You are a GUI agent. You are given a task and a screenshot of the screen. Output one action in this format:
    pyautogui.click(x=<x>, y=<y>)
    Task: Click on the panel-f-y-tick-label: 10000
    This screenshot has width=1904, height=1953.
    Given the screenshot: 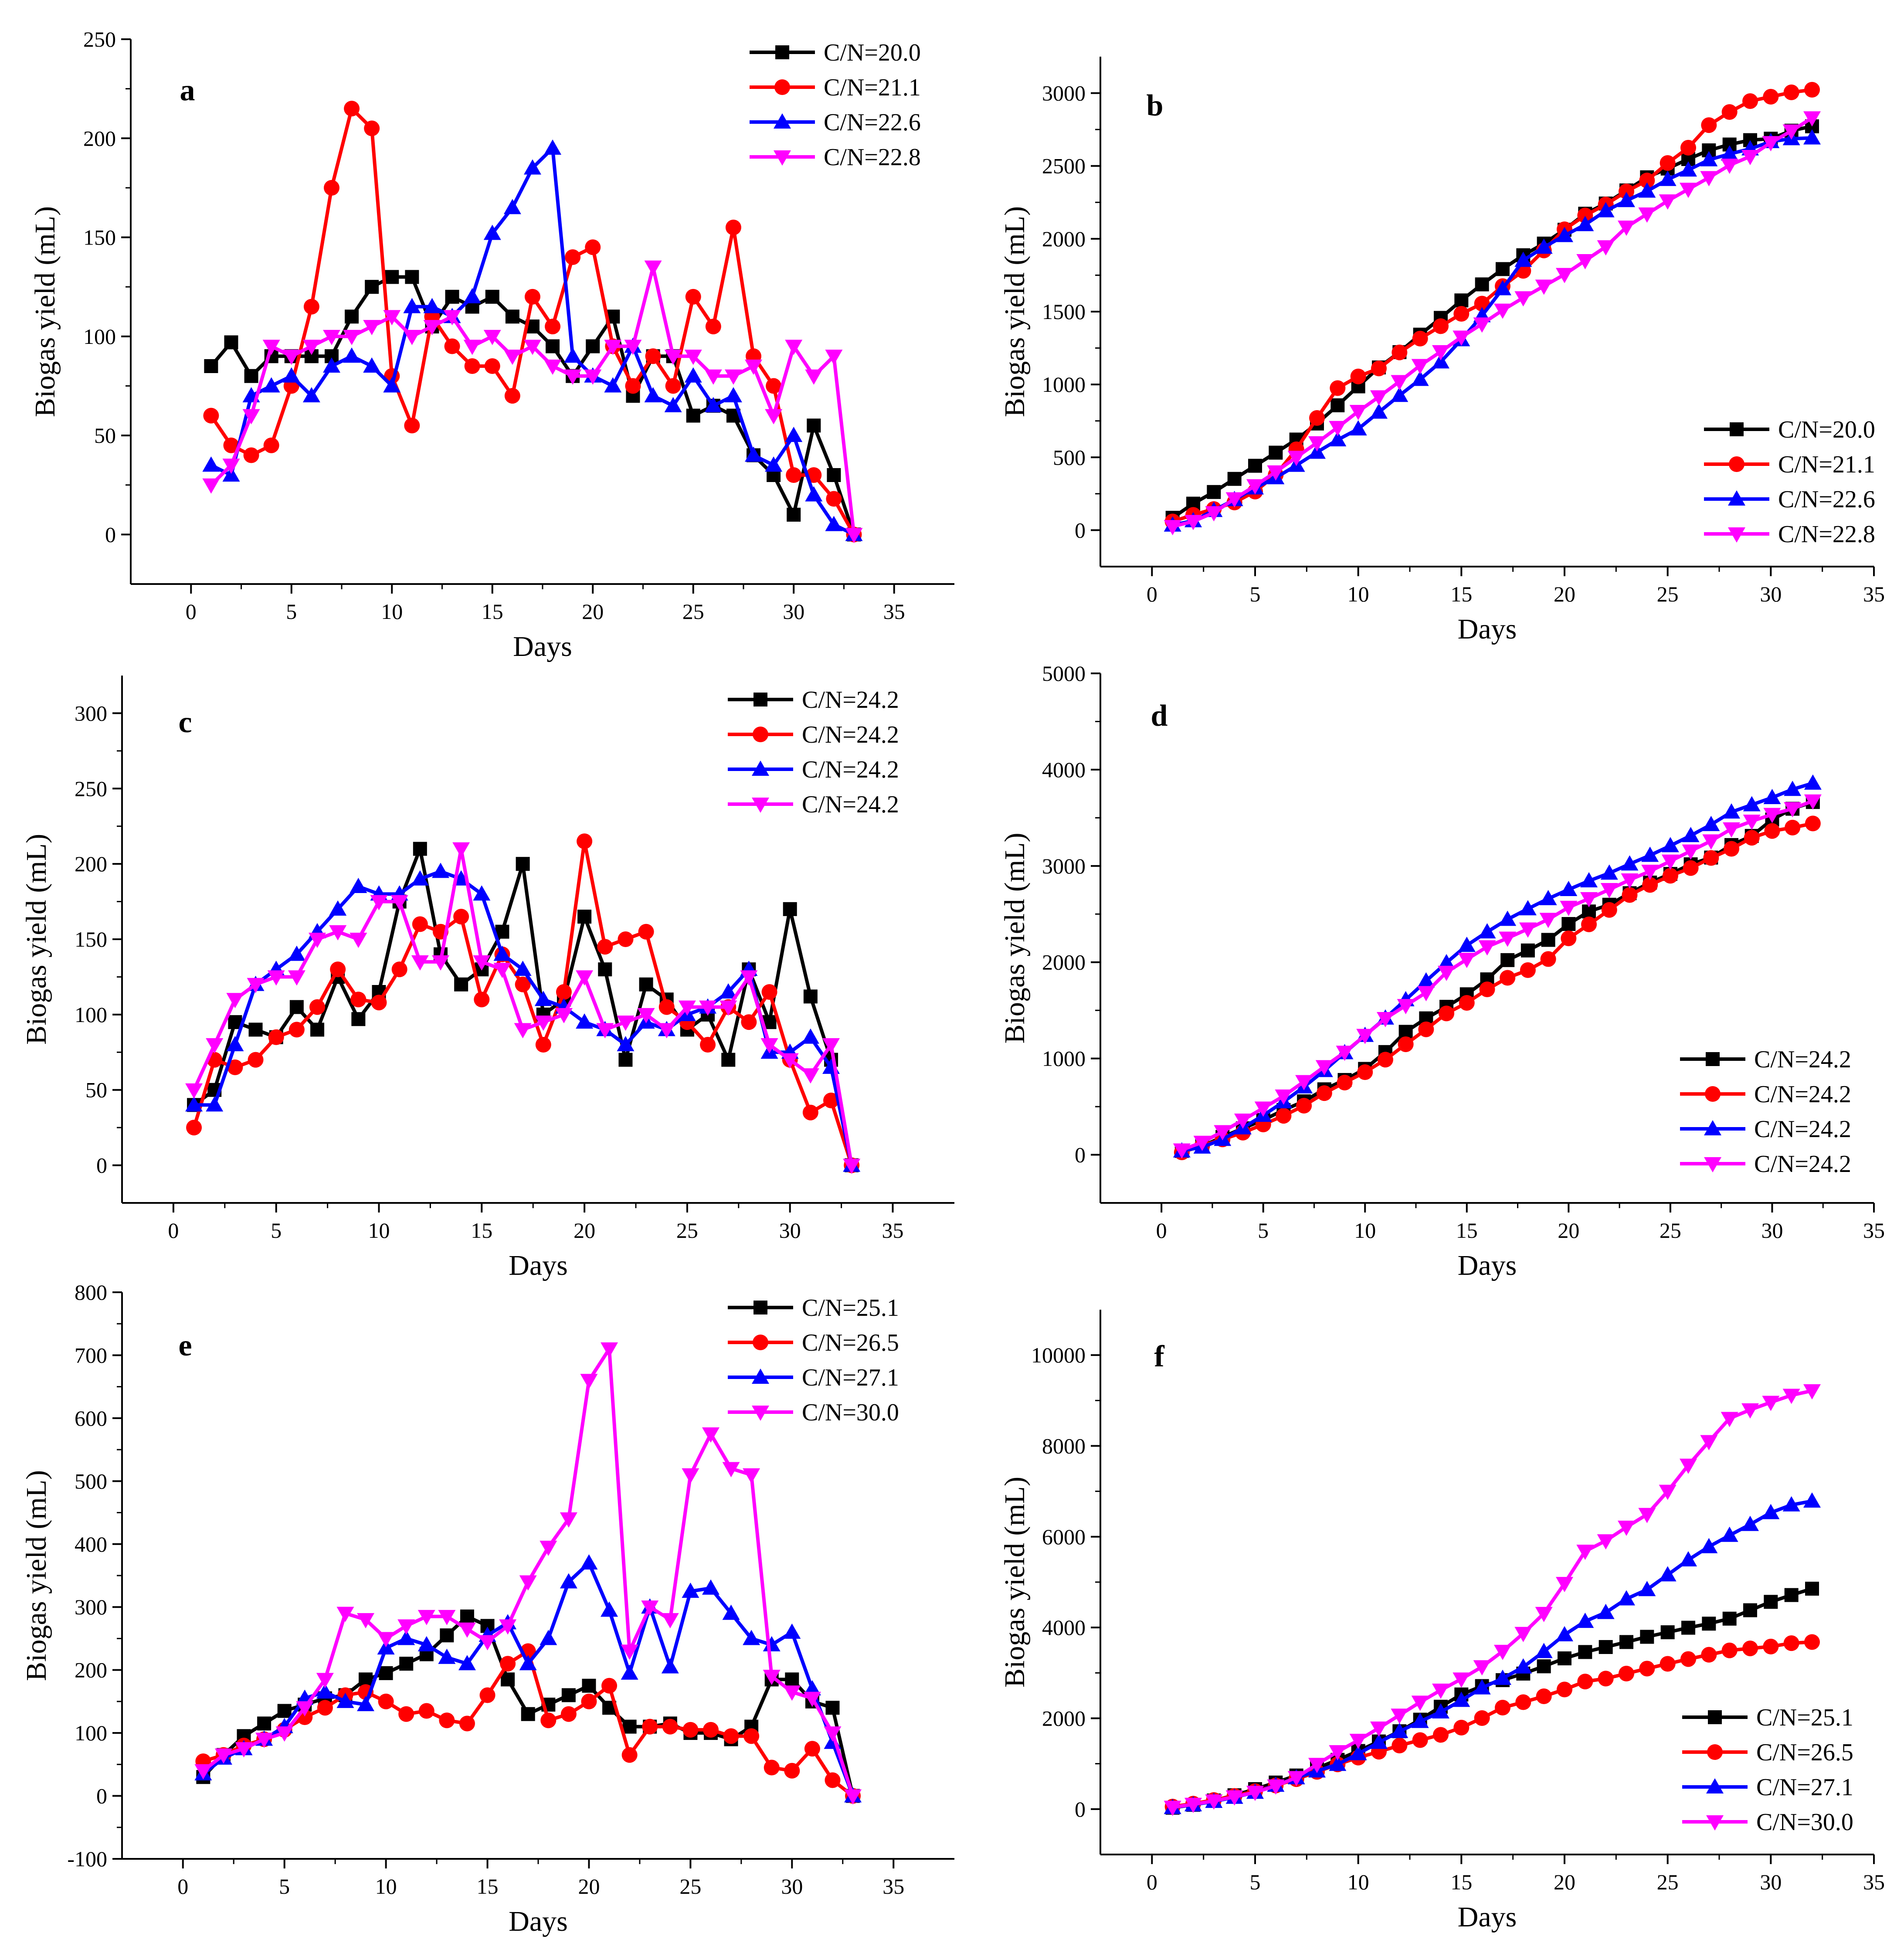 What is the action you would take?
    pyautogui.click(x=1058, y=1355)
    